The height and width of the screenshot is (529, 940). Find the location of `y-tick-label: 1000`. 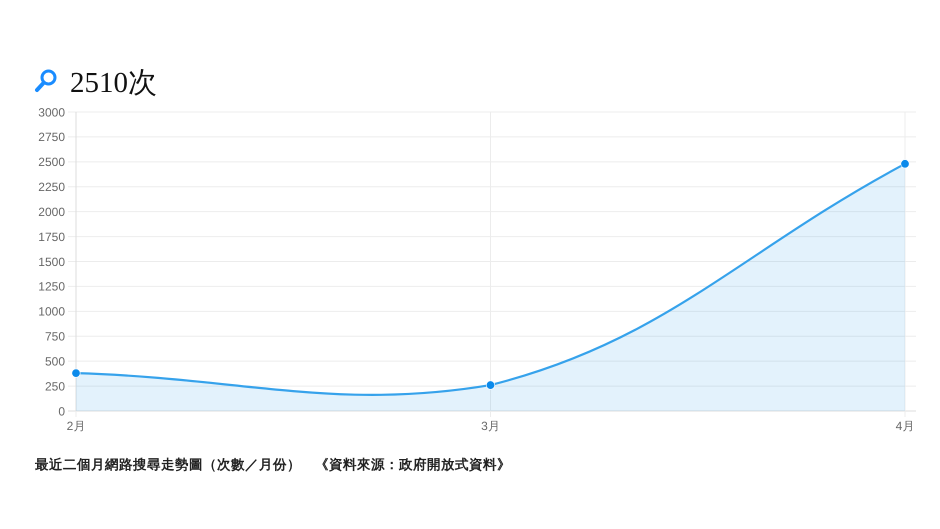

y-tick-label: 1000 is located at coordinates (52, 311).